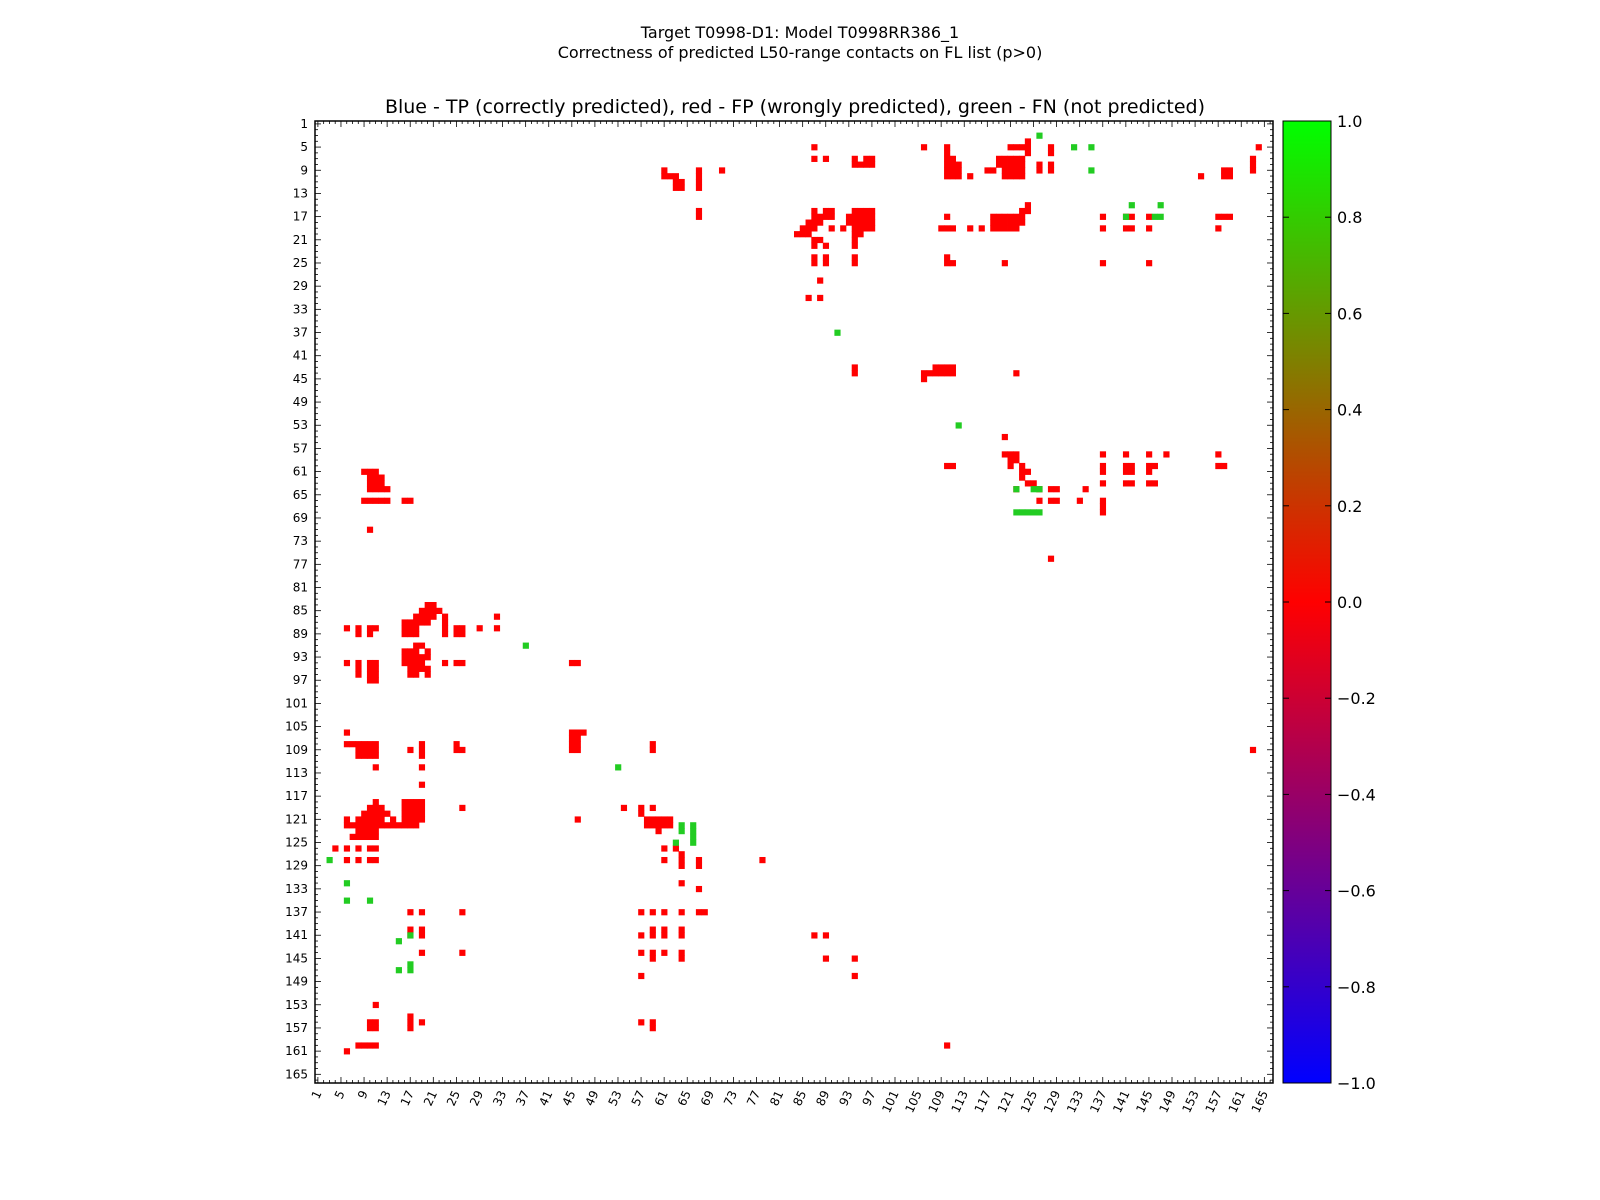 The width and height of the screenshot is (1600, 1200). Describe the element at coordinates (296, 796) in the screenshot. I see `y-tick-label: 117` at that location.